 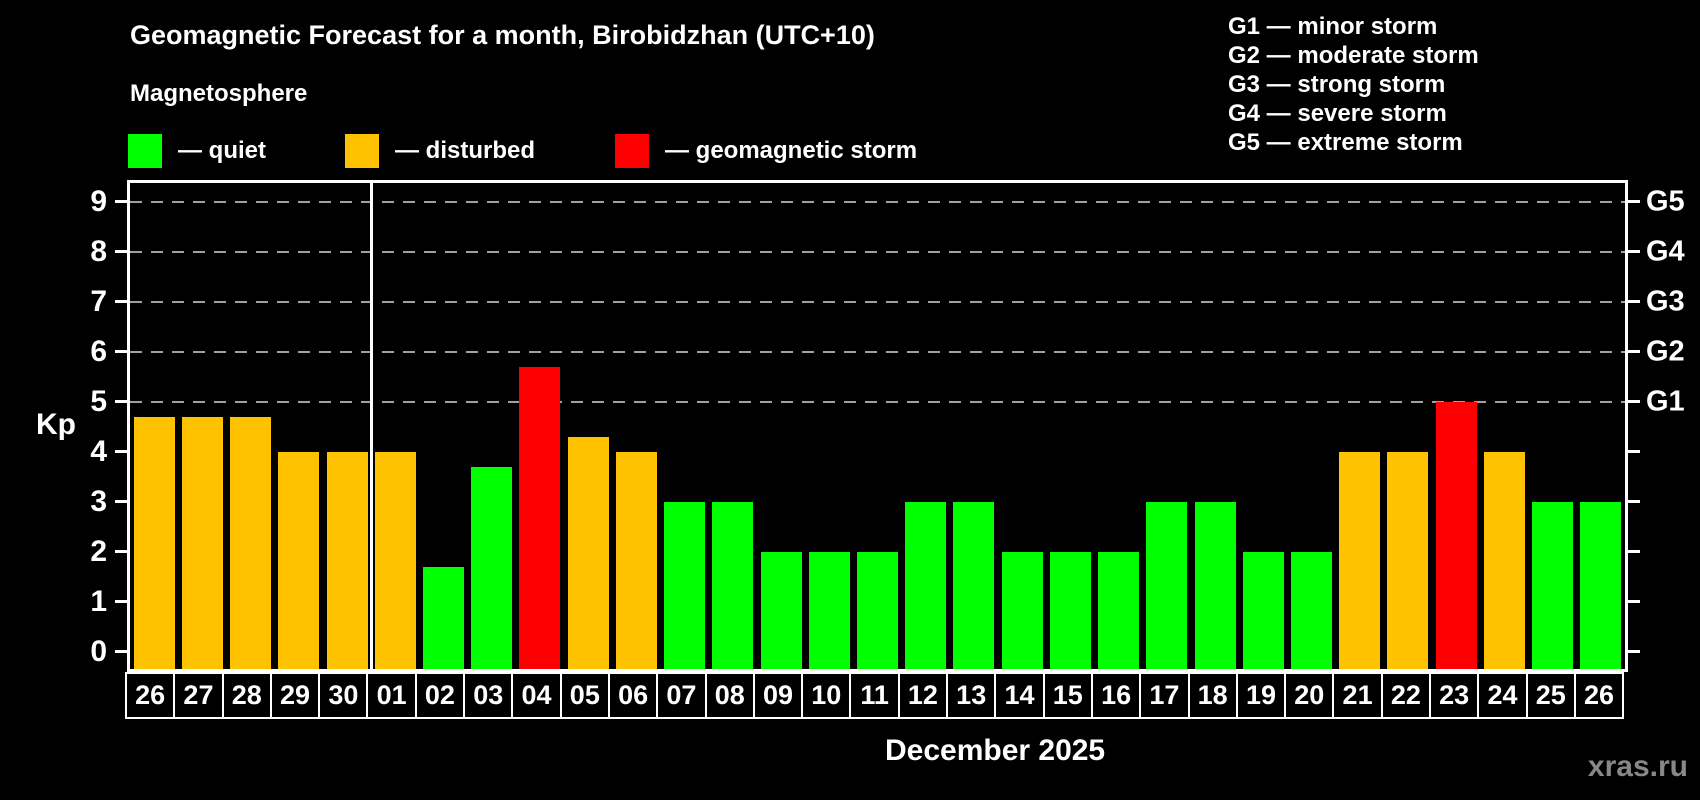 What do you see at coordinates (778, 695) in the screenshot?
I see `day-label-09: 09` at bounding box center [778, 695].